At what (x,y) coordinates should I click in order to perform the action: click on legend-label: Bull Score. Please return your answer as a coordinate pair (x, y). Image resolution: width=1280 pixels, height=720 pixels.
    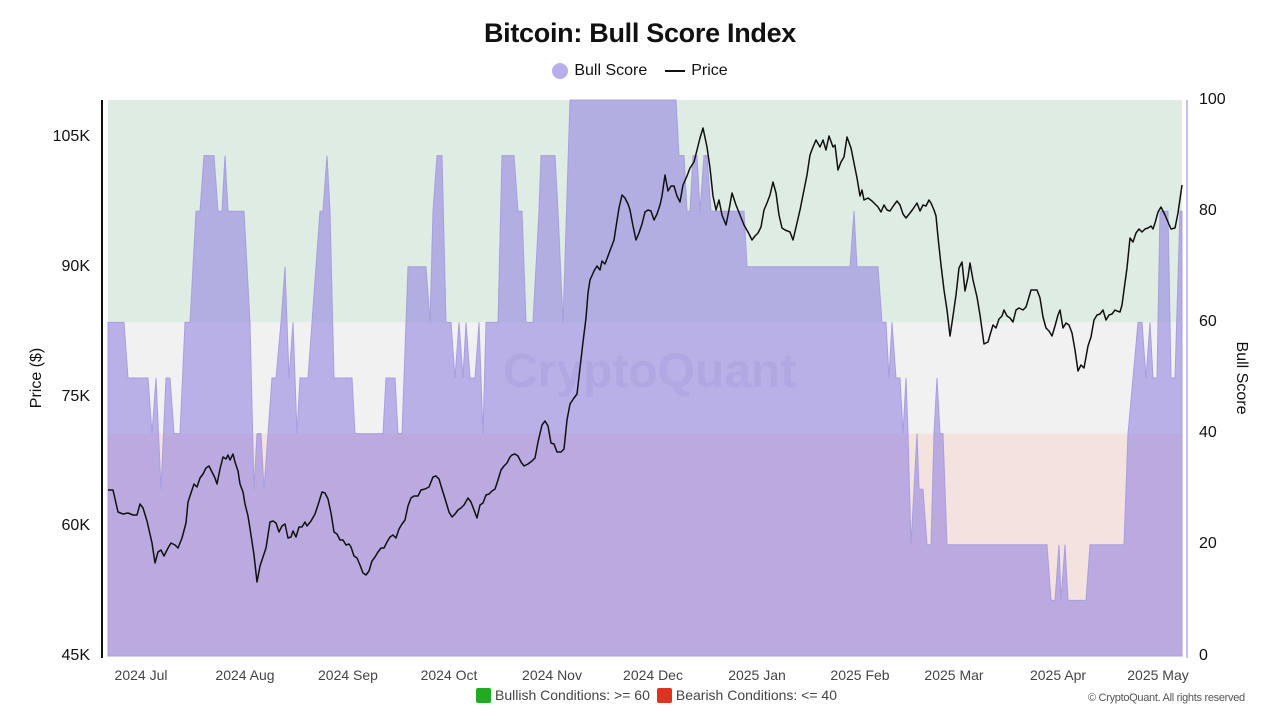
    Looking at the image, I should click on (611, 70).